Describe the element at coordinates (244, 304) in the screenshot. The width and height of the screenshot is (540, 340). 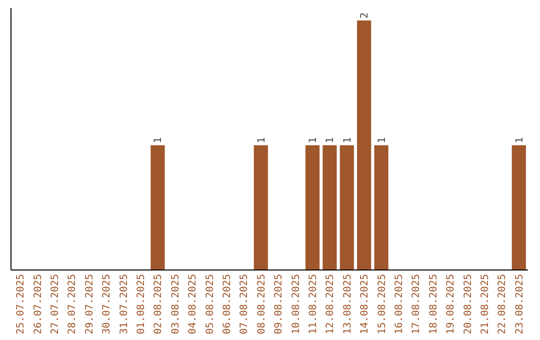
I see `x-tick-label: 07.08.2025` at that location.